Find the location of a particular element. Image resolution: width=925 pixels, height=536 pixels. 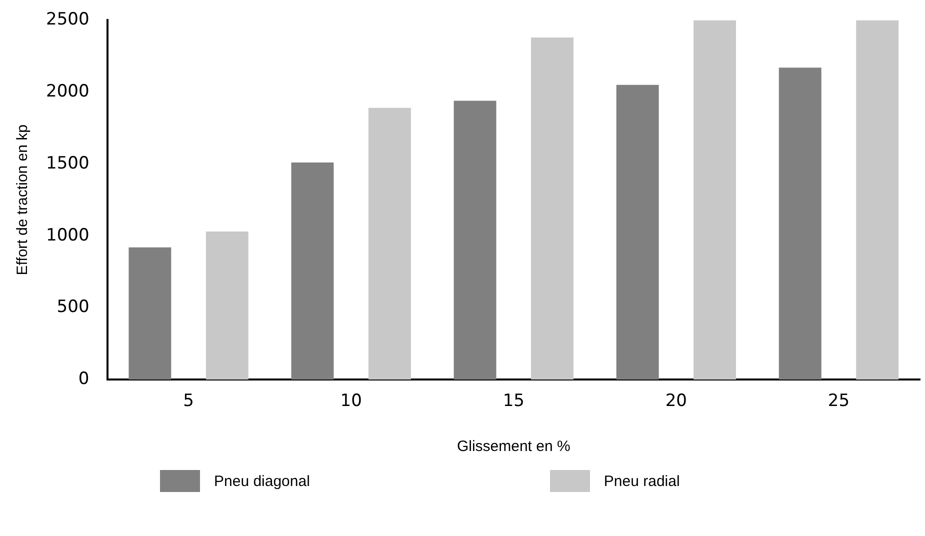

legend-label: Pneu radial is located at coordinates (642, 481).